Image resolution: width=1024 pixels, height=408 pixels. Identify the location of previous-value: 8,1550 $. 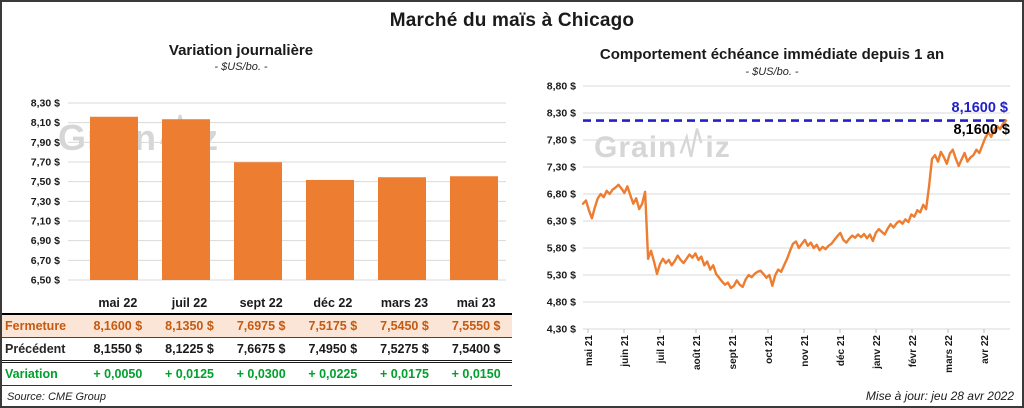
(118, 349).